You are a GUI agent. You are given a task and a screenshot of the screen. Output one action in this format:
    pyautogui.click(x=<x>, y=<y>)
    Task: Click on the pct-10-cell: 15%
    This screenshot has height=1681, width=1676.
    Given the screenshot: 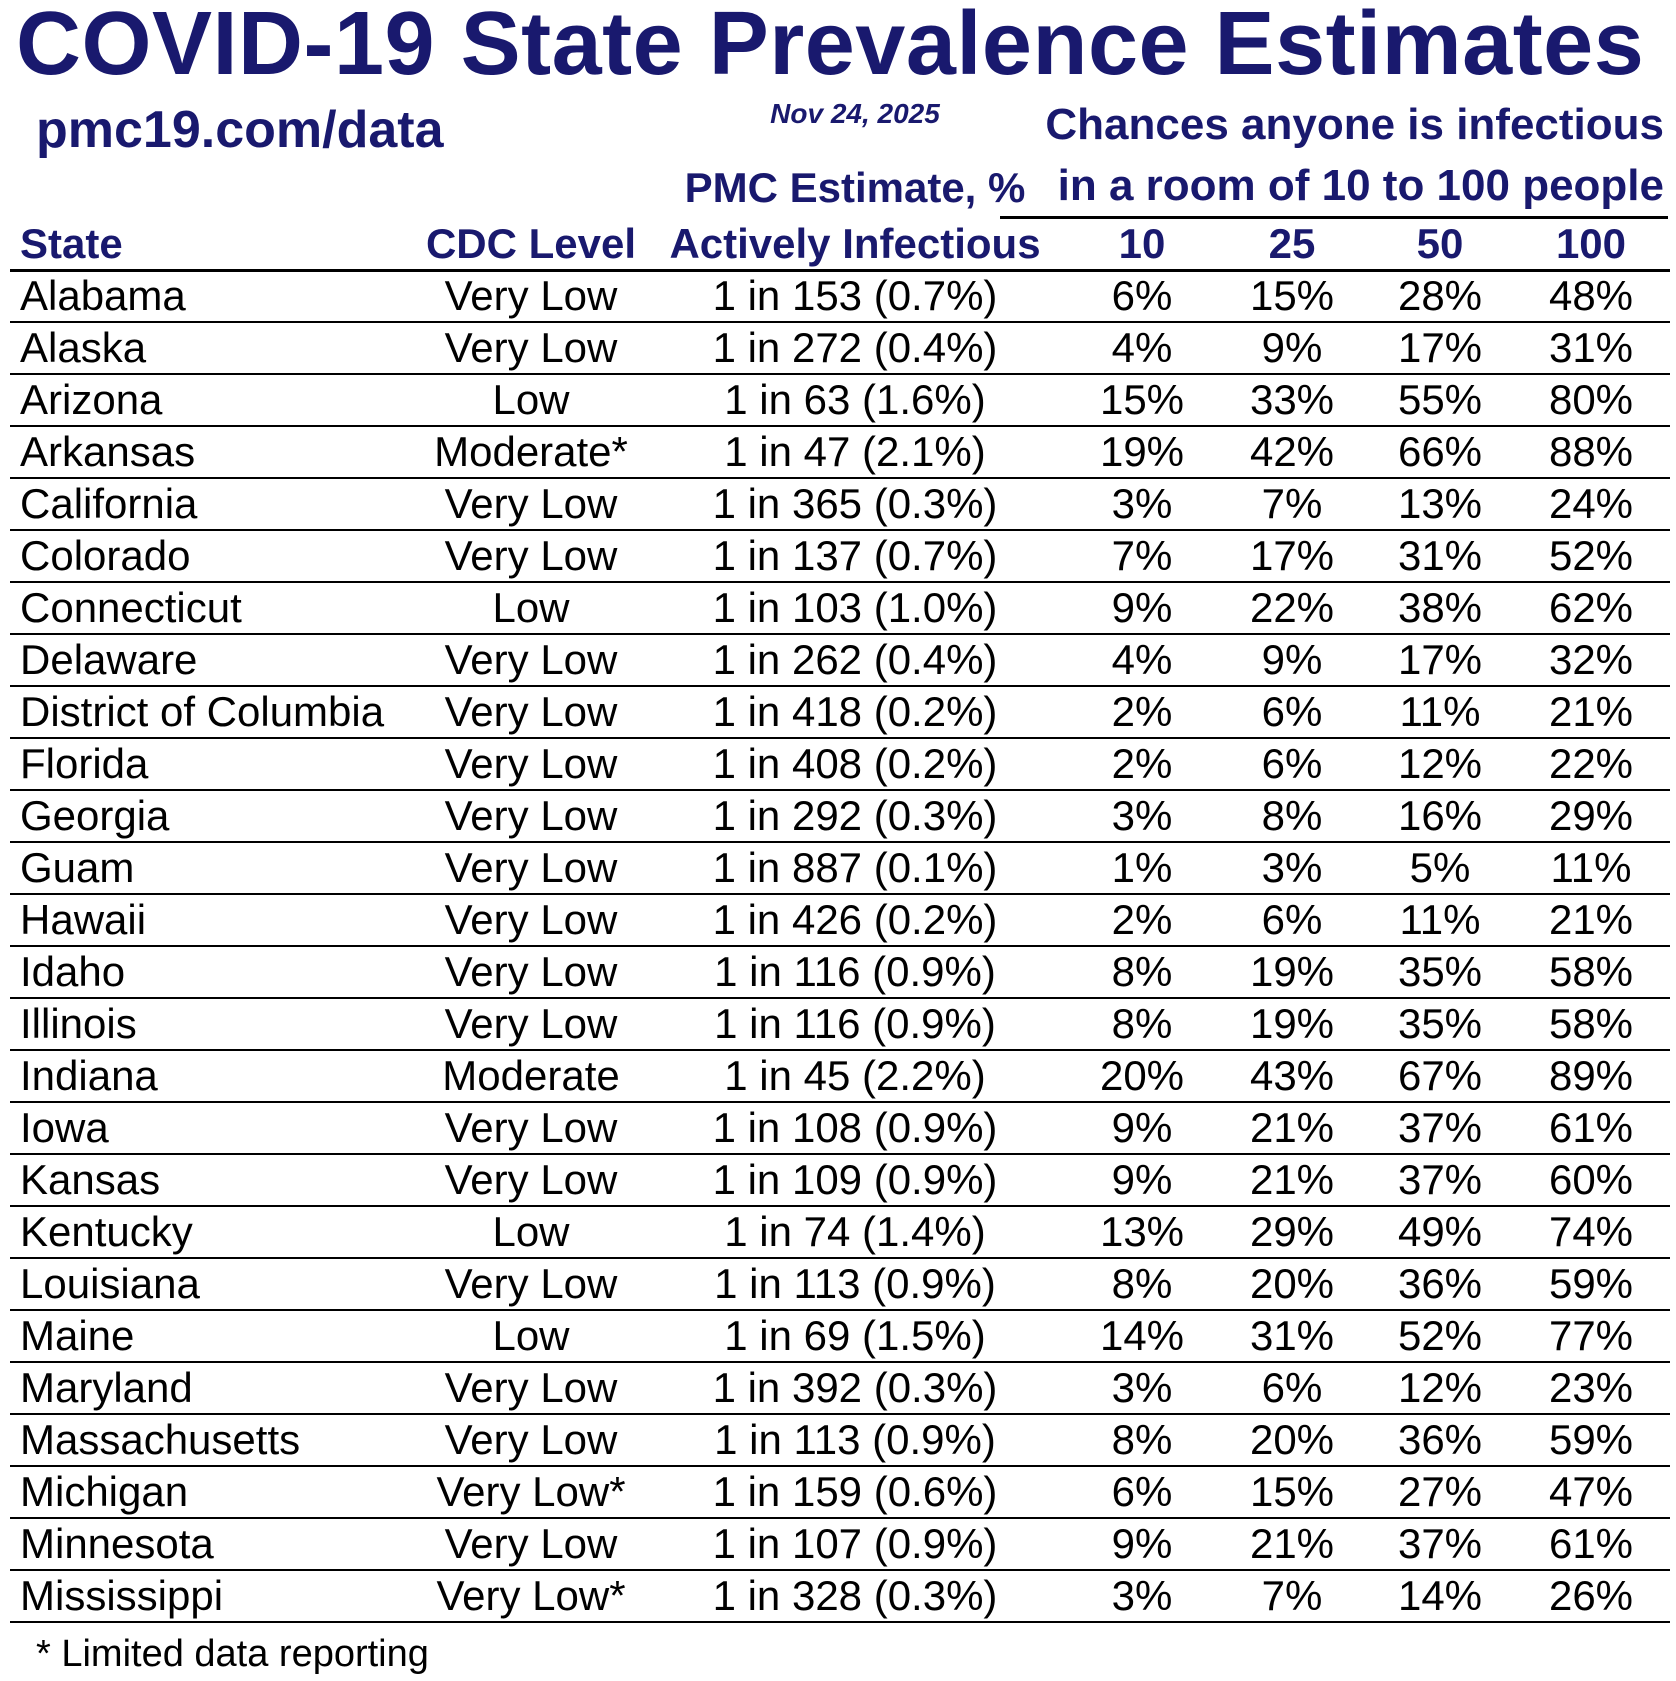 What is the action you would take?
    pyautogui.click(x=1142, y=400)
    